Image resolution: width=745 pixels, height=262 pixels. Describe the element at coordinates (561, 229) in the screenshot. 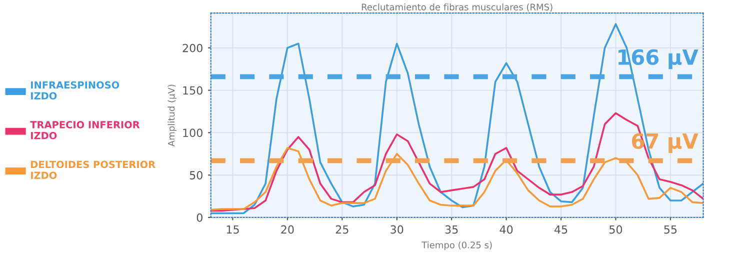

I see `x-tick-label: 45` at that location.